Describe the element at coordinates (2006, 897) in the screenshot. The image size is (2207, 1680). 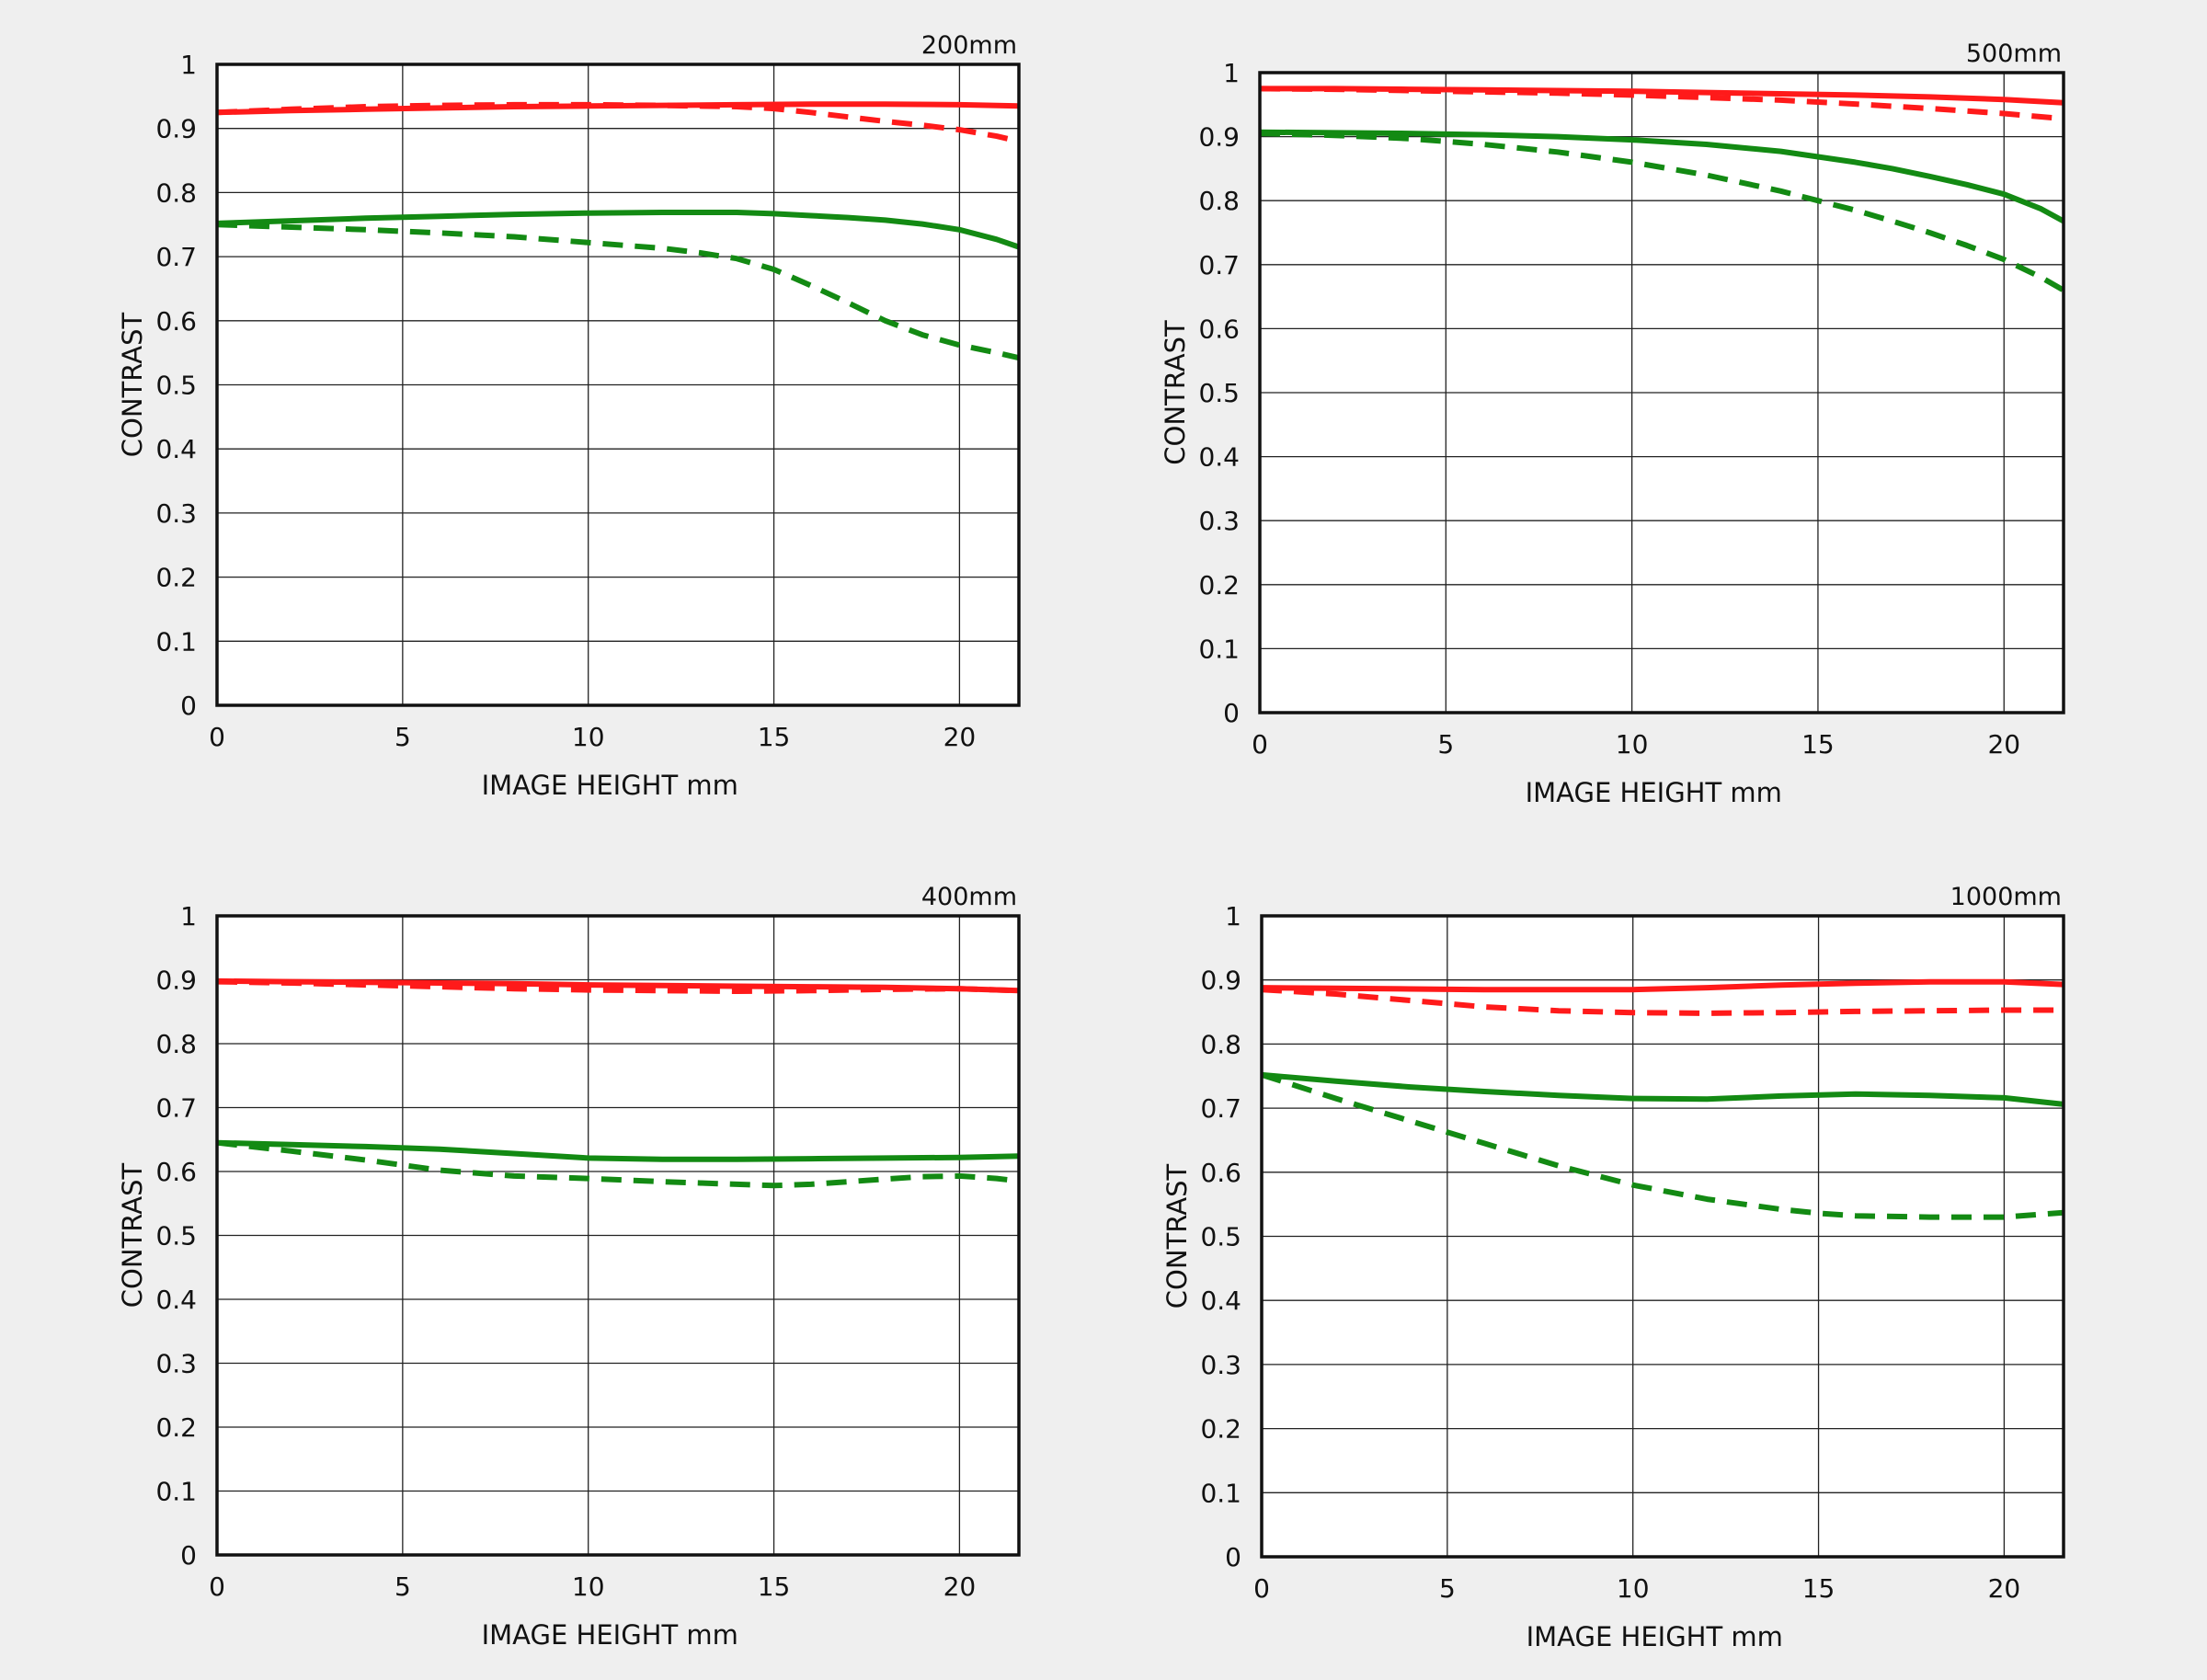
I see `chart-title: 1000mm` at that location.